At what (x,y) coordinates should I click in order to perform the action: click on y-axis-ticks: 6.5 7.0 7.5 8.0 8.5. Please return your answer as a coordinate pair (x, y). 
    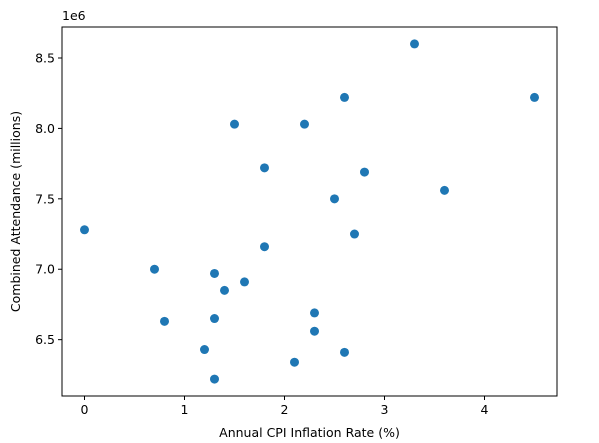
    Looking at the image, I should click on (48, 198).